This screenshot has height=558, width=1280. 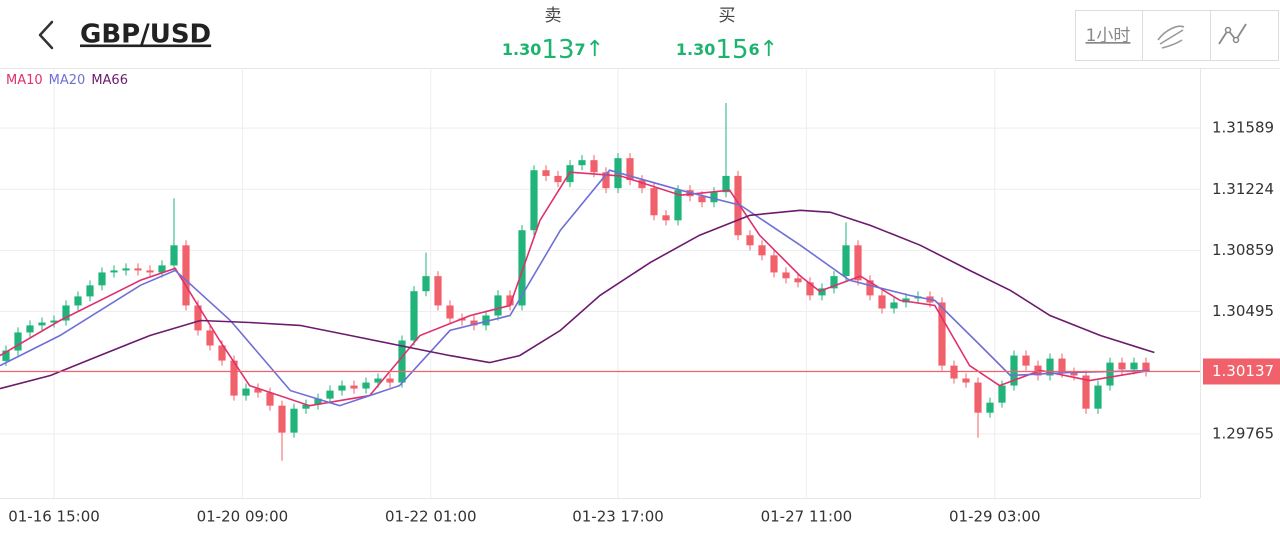 I want to click on indicator-button, so click(x=1232, y=34).